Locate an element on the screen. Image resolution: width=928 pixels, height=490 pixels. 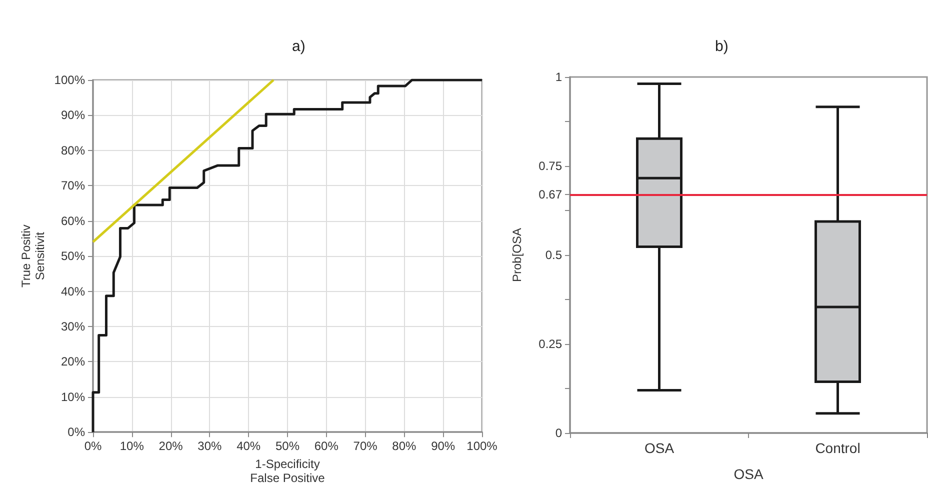
y-tick-label: 30% is located at coordinates (73, 326).